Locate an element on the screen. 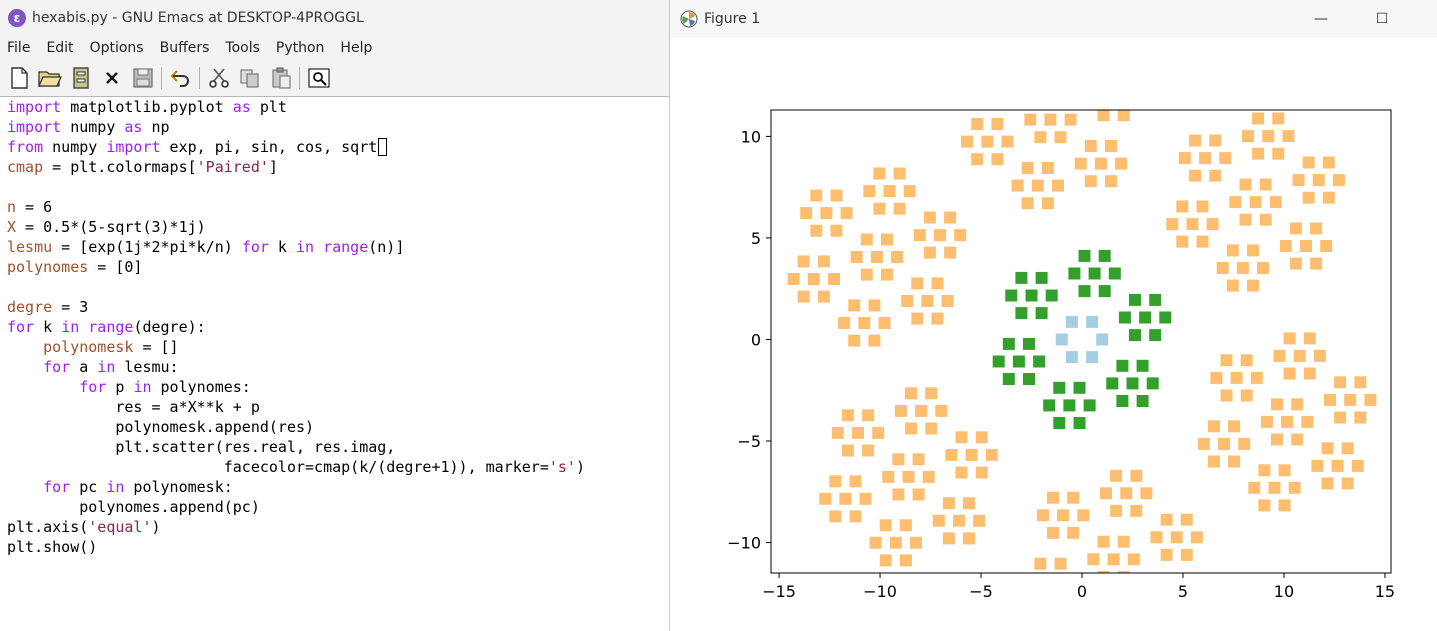 This screenshot has width=1437, height=631. menu-file: File is located at coordinates (19, 48).